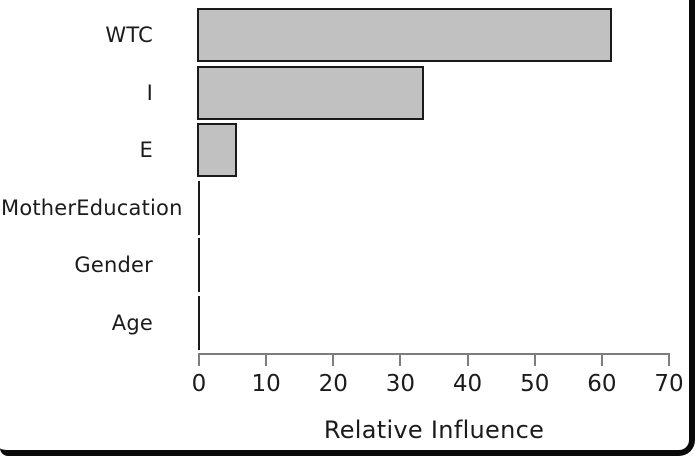 The image size is (696, 464). I want to click on y-axis-label-wtc: WTC, so click(129, 35).